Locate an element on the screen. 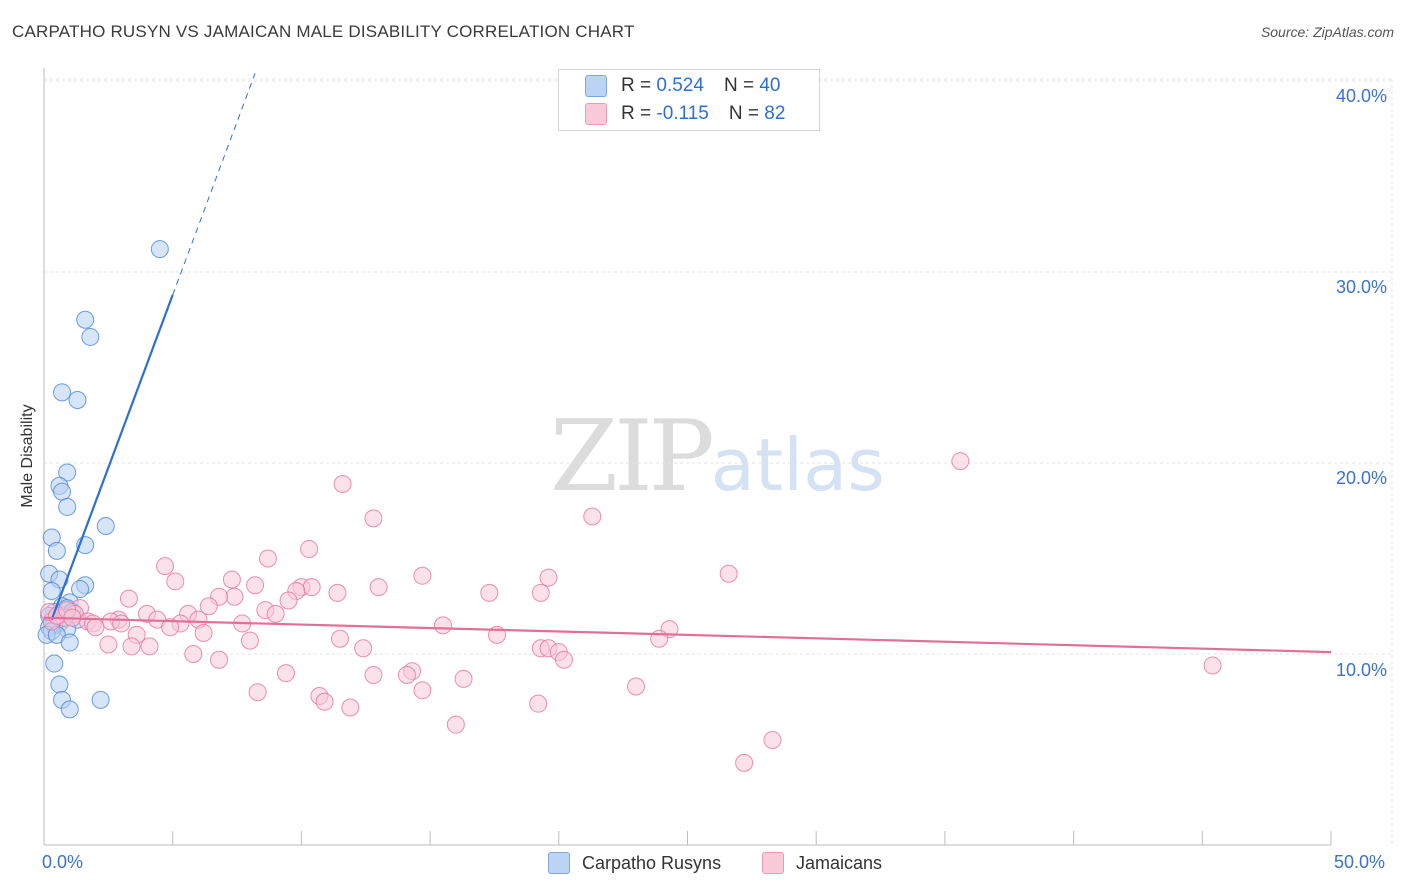 Image resolution: width=1406 pixels, height=892 pixels. legend-swatch-jamaican is located at coordinates (596, 114).